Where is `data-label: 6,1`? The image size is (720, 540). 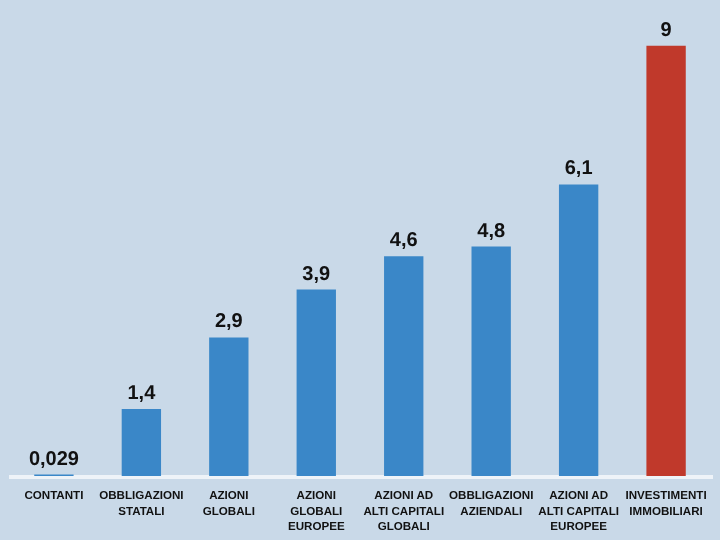
data-label: 6,1 is located at coordinates (579, 169).